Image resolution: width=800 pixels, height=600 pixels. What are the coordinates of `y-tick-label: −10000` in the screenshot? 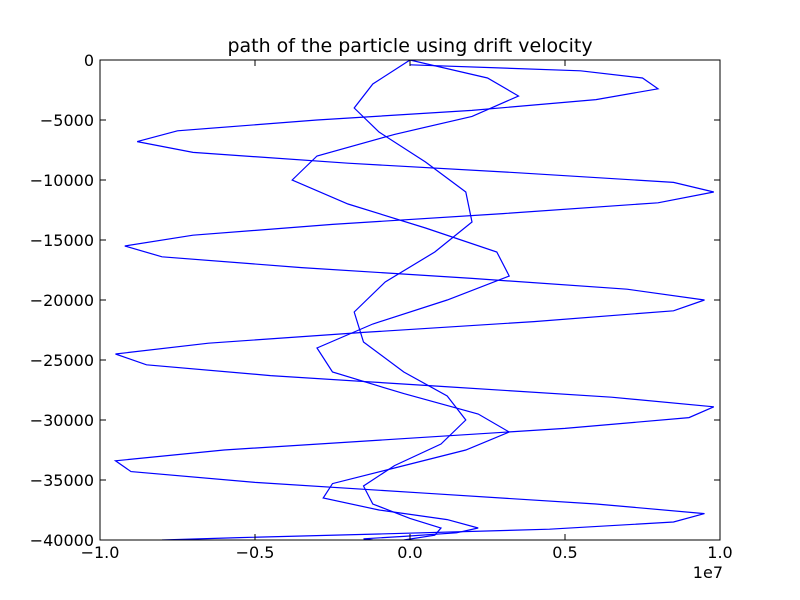 It's located at (62, 180).